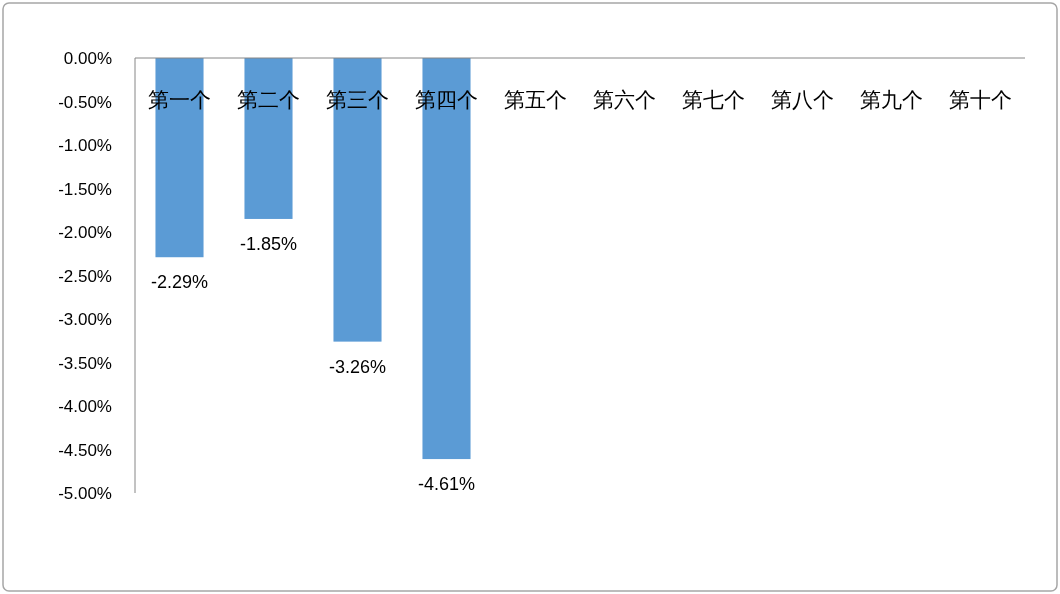  What do you see at coordinates (980, 99) in the screenshot?
I see `x-tick-label: 第十个` at bounding box center [980, 99].